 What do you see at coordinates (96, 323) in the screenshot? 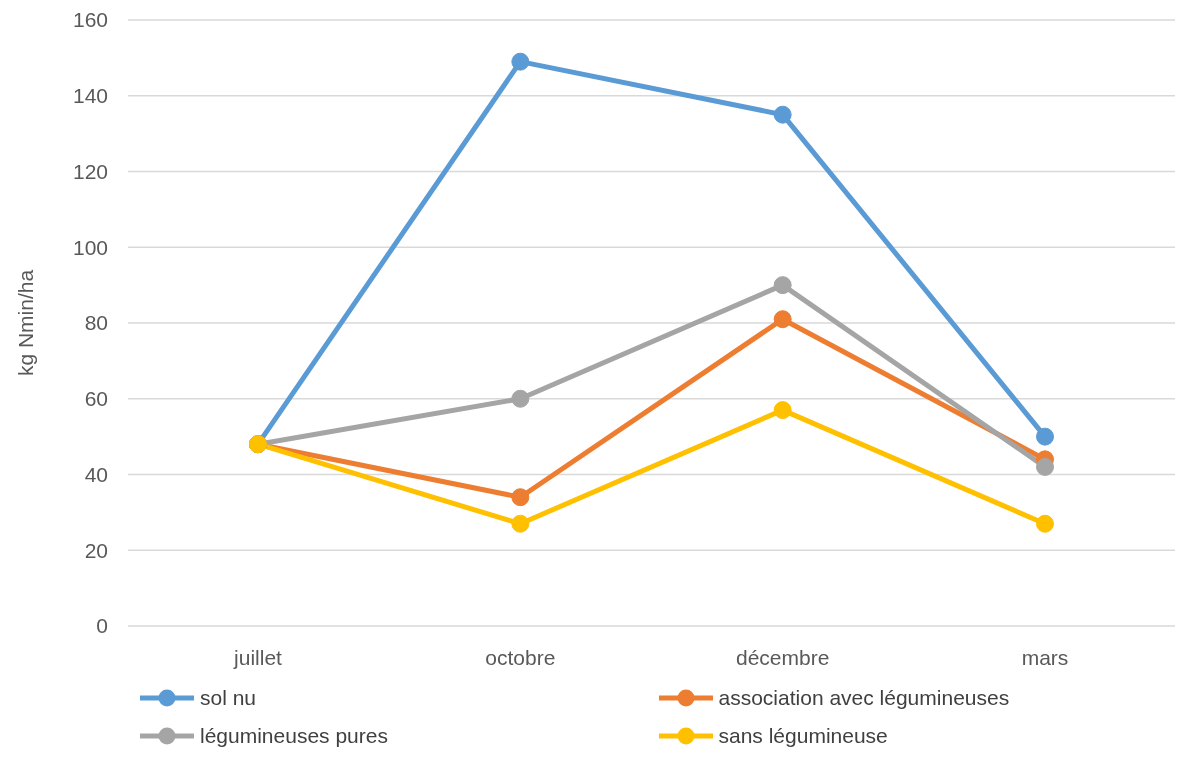
I see `y-tick-label: 80` at bounding box center [96, 323].